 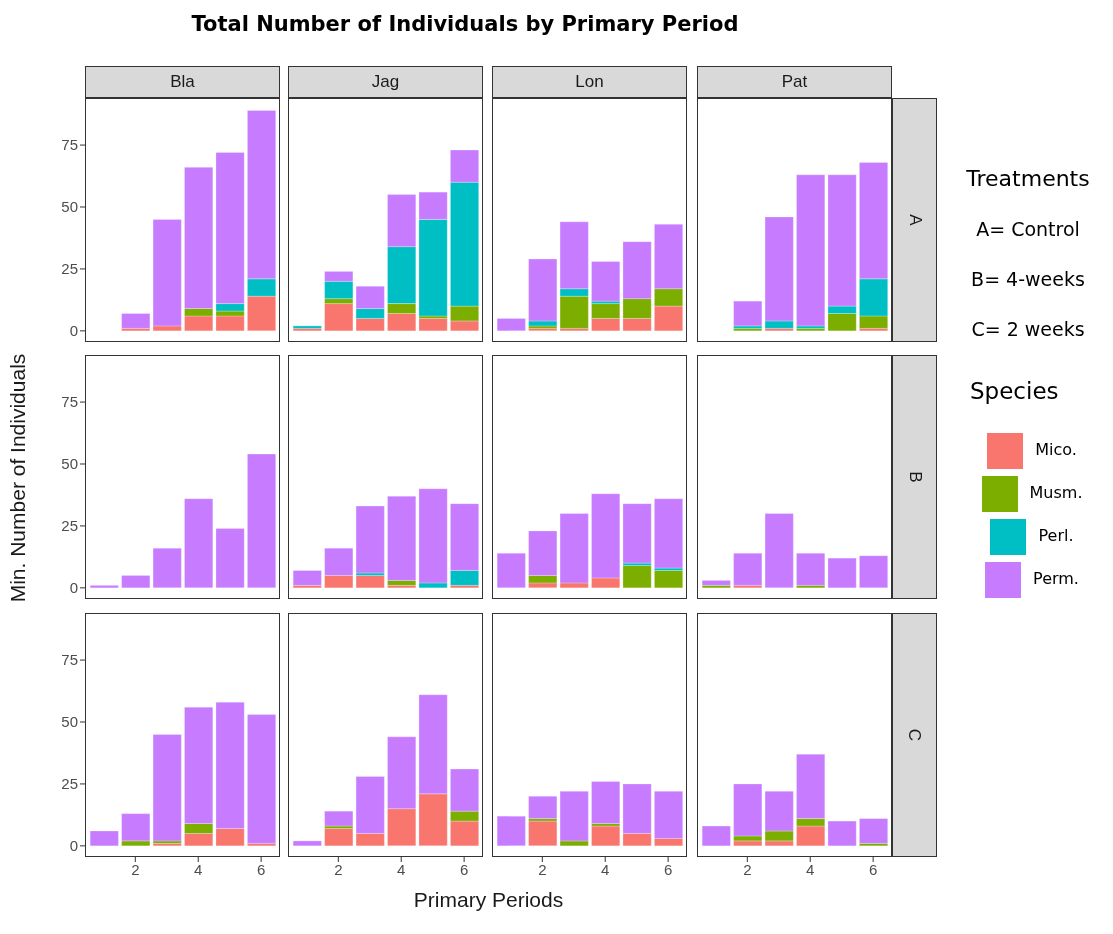 What do you see at coordinates (18, 478) in the screenshot?
I see `y-axis-title: Min. Number of Individuals` at bounding box center [18, 478].